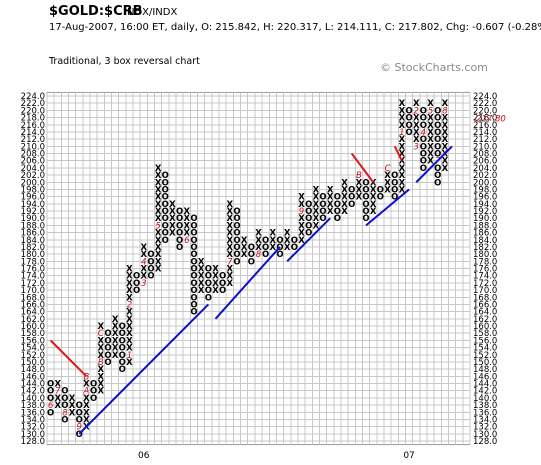 The width and height of the screenshot is (541, 465). I want to click on y-tick-label-right: 160.0, so click(485, 327).